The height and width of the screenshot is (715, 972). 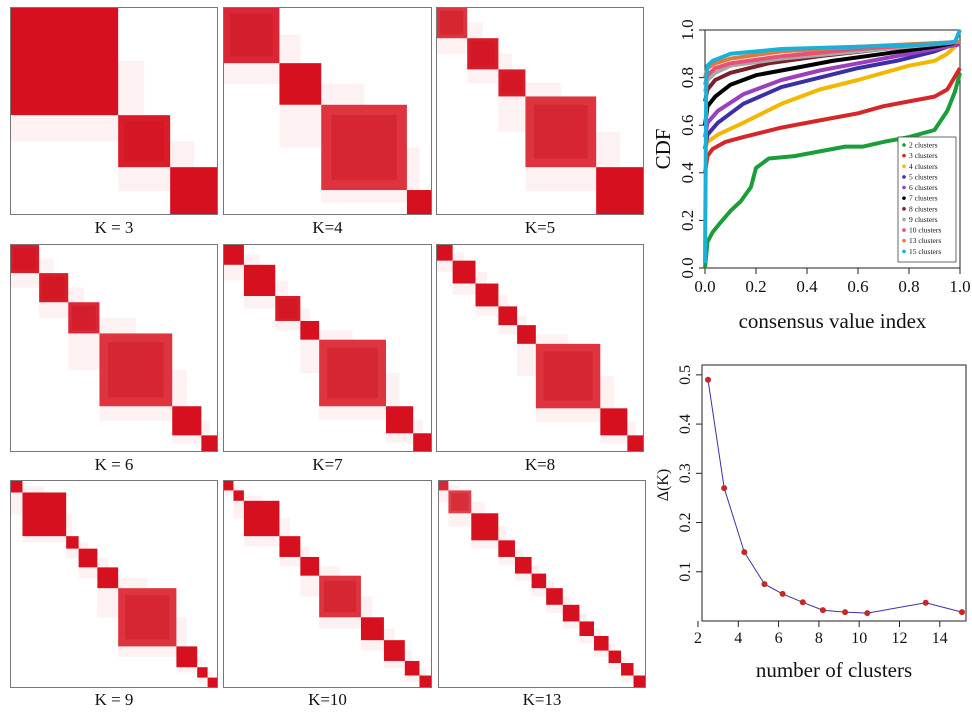 What do you see at coordinates (923, 145) in the screenshot?
I see `legend-label: 2 clusters` at bounding box center [923, 145].